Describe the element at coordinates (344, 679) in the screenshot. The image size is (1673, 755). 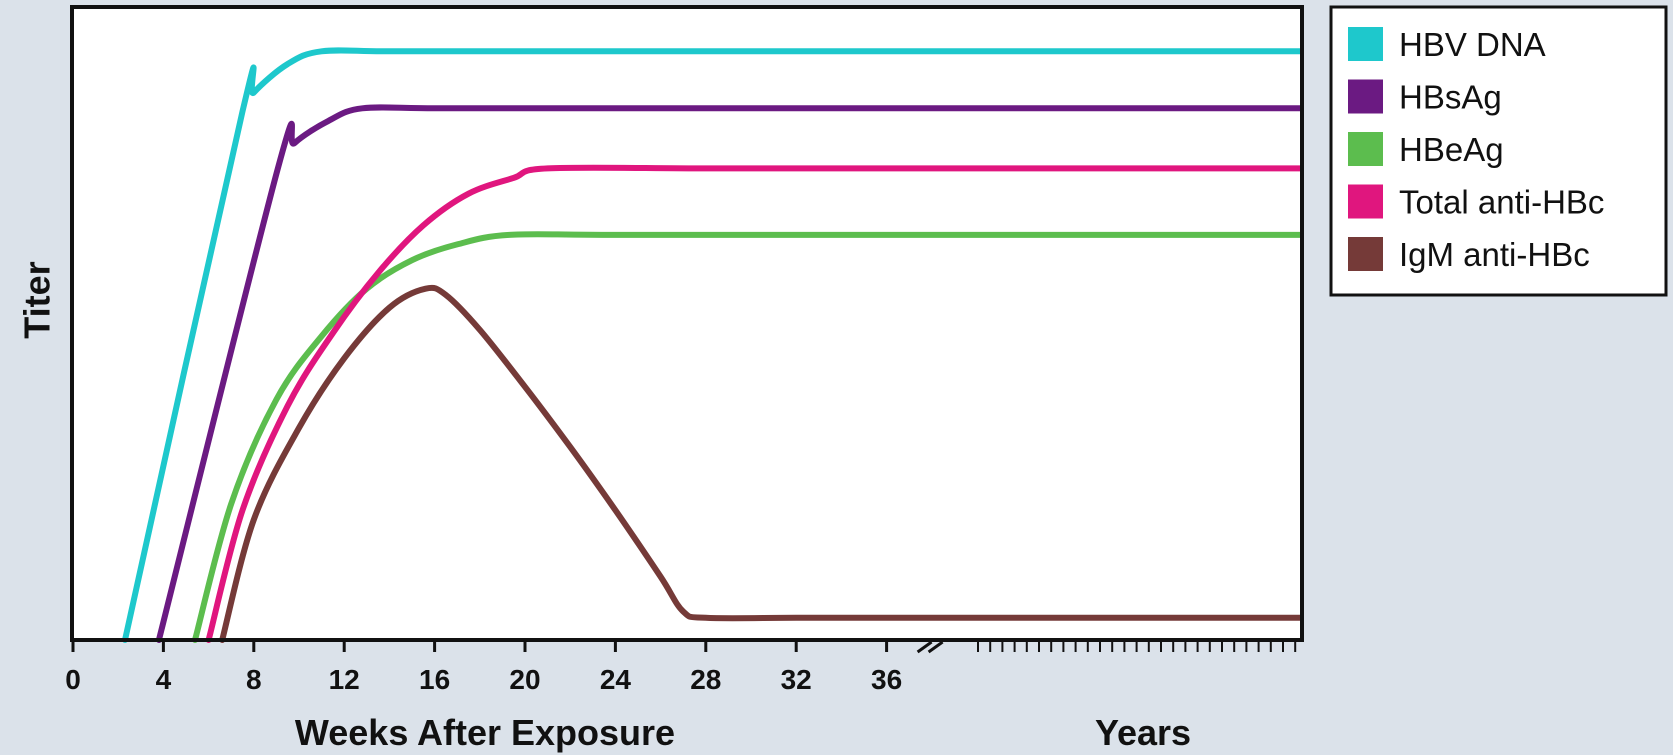
I see `x-tick-label: 12` at that location.